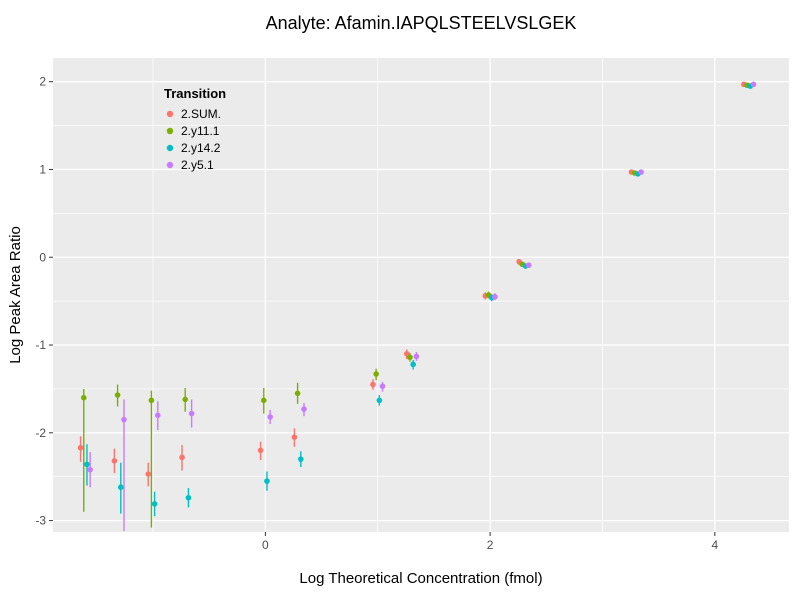 This screenshot has height=605, width=800. I want to click on y-axis: -3 -2 -1 0 1 2, so click(44, 301).